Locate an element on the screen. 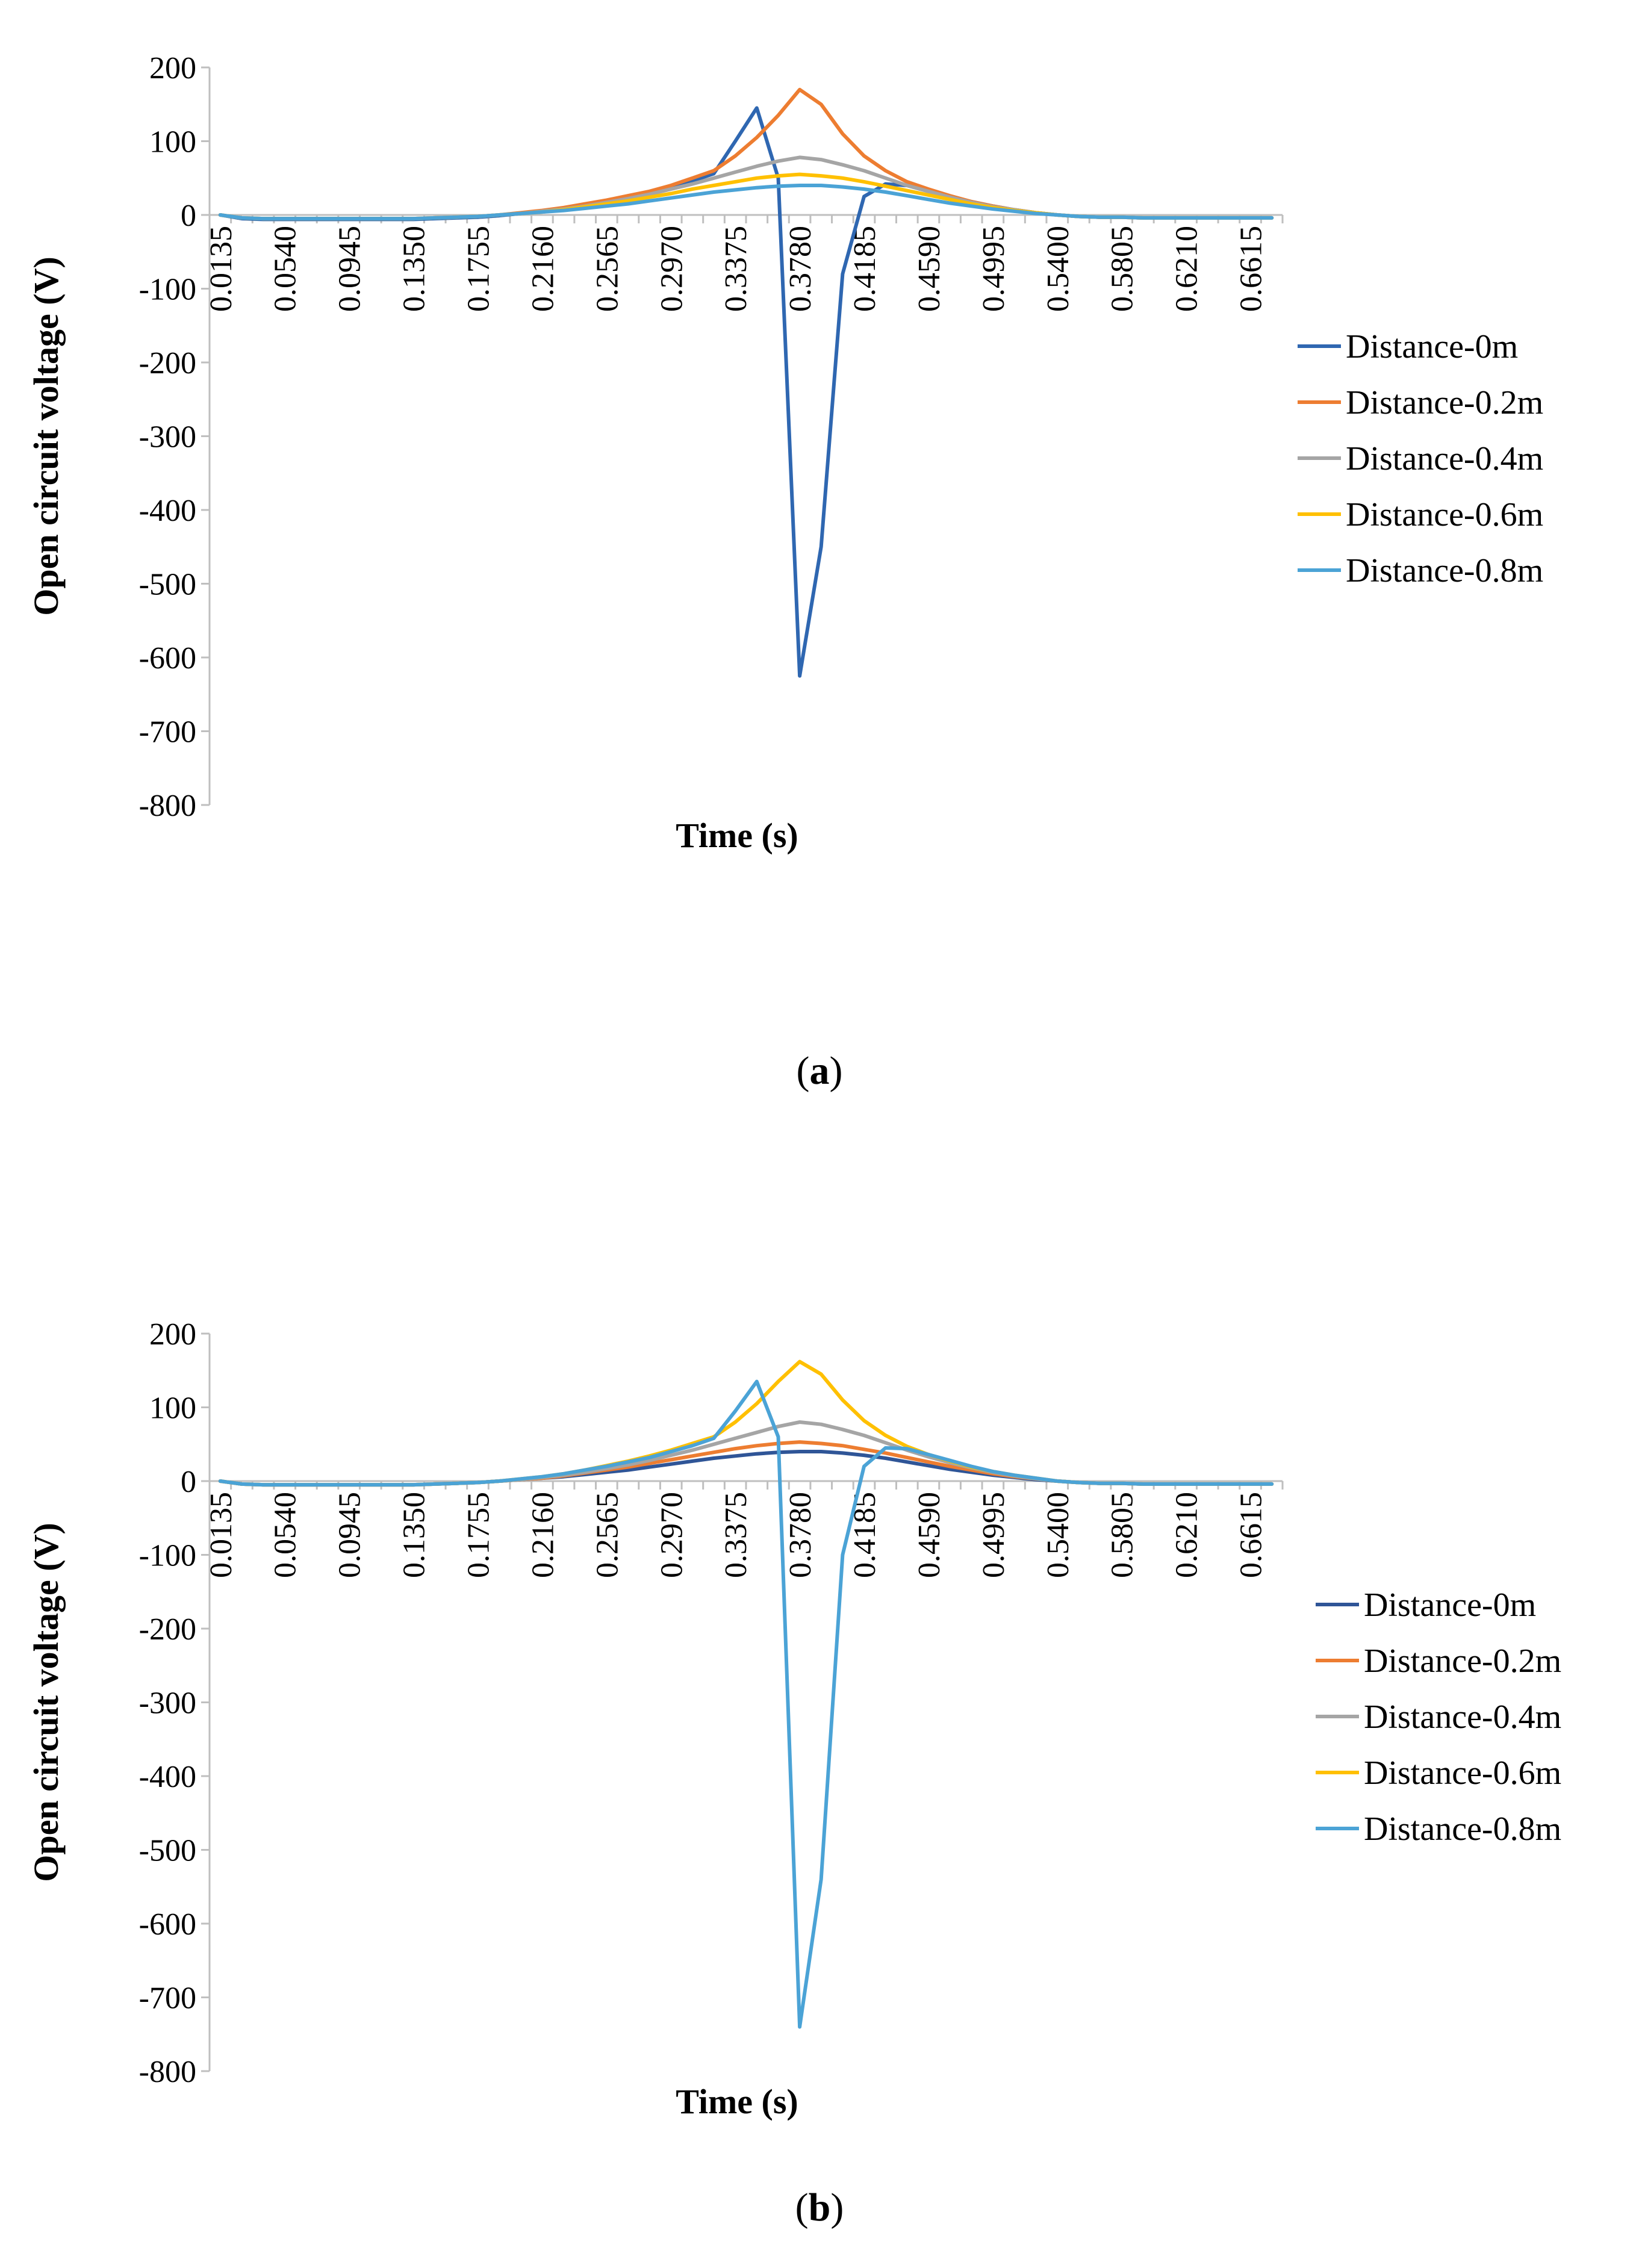  panel-caption: (b) is located at coordinates (819, 2207).